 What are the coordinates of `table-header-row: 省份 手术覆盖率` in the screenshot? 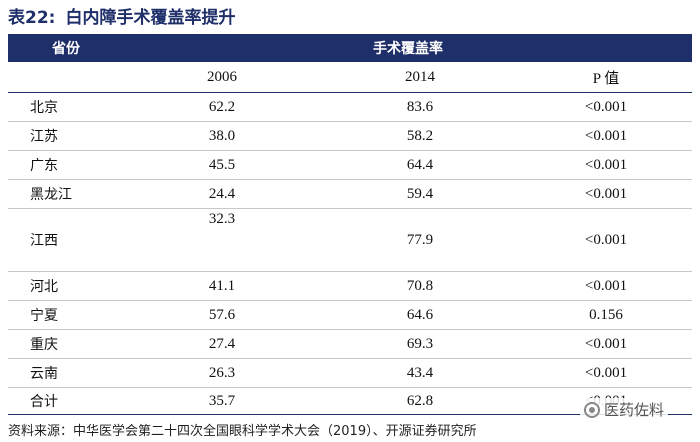 It's located at (350, 48).